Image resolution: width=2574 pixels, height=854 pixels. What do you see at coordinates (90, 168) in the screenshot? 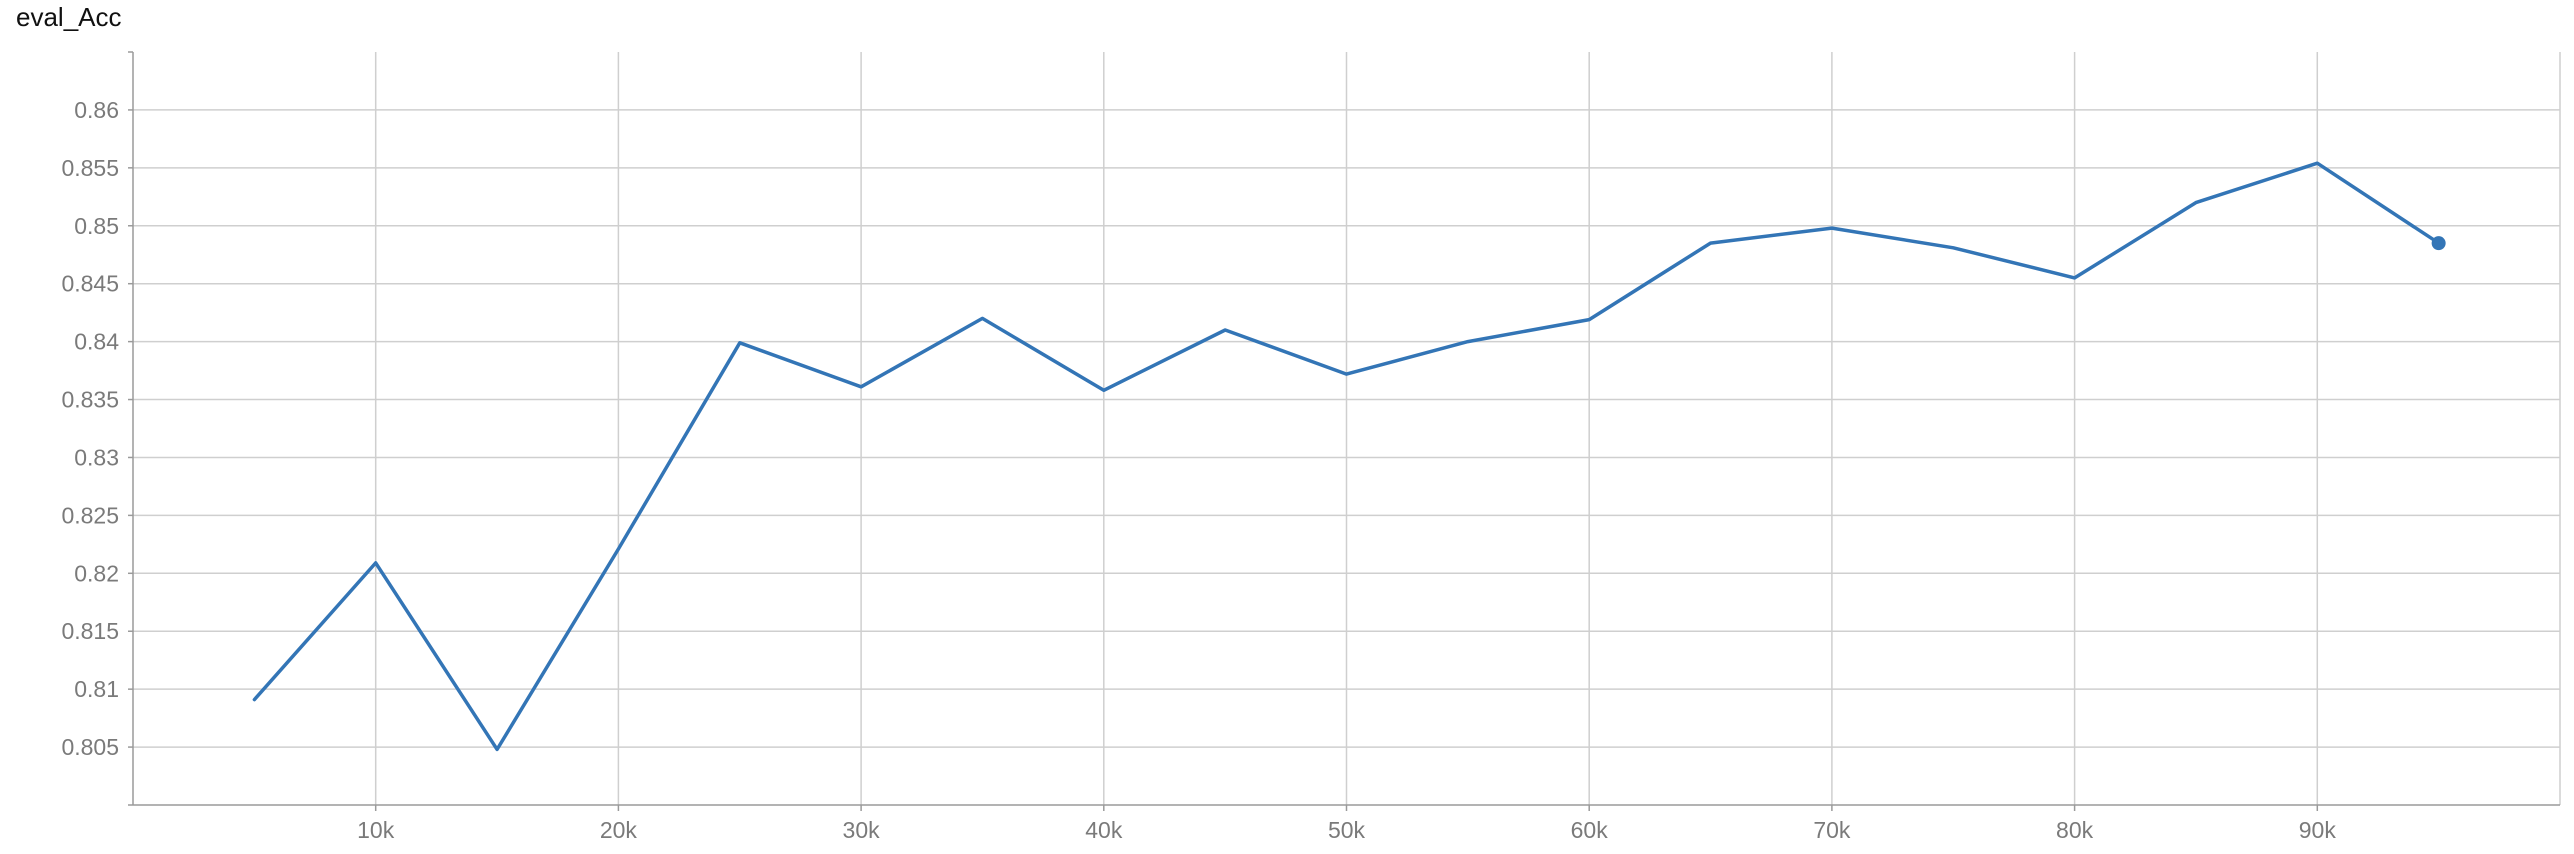
I see `y-tick-label: 0.855` at bounding box center [90, 168].